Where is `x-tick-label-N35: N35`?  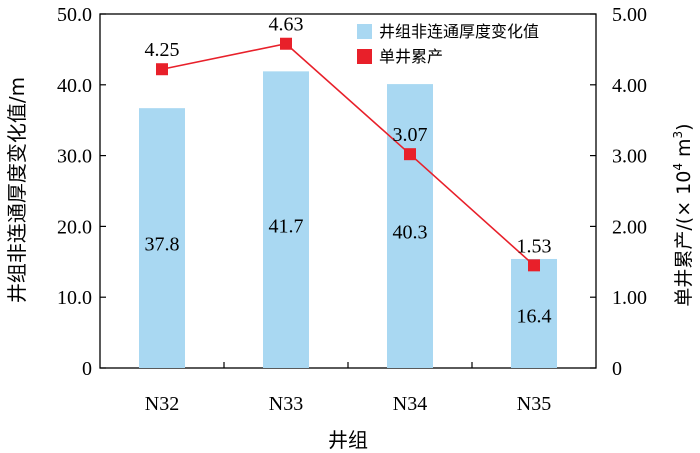 x-tick-label-N35: N35 is located at coordinates (534, 404).